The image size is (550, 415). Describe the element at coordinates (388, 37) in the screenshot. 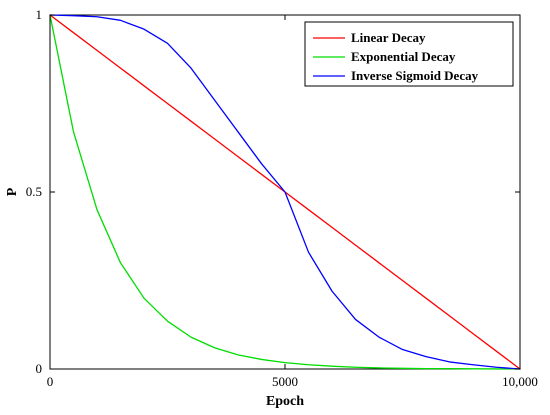

I see `legend-label: Linear Decay` at that location.